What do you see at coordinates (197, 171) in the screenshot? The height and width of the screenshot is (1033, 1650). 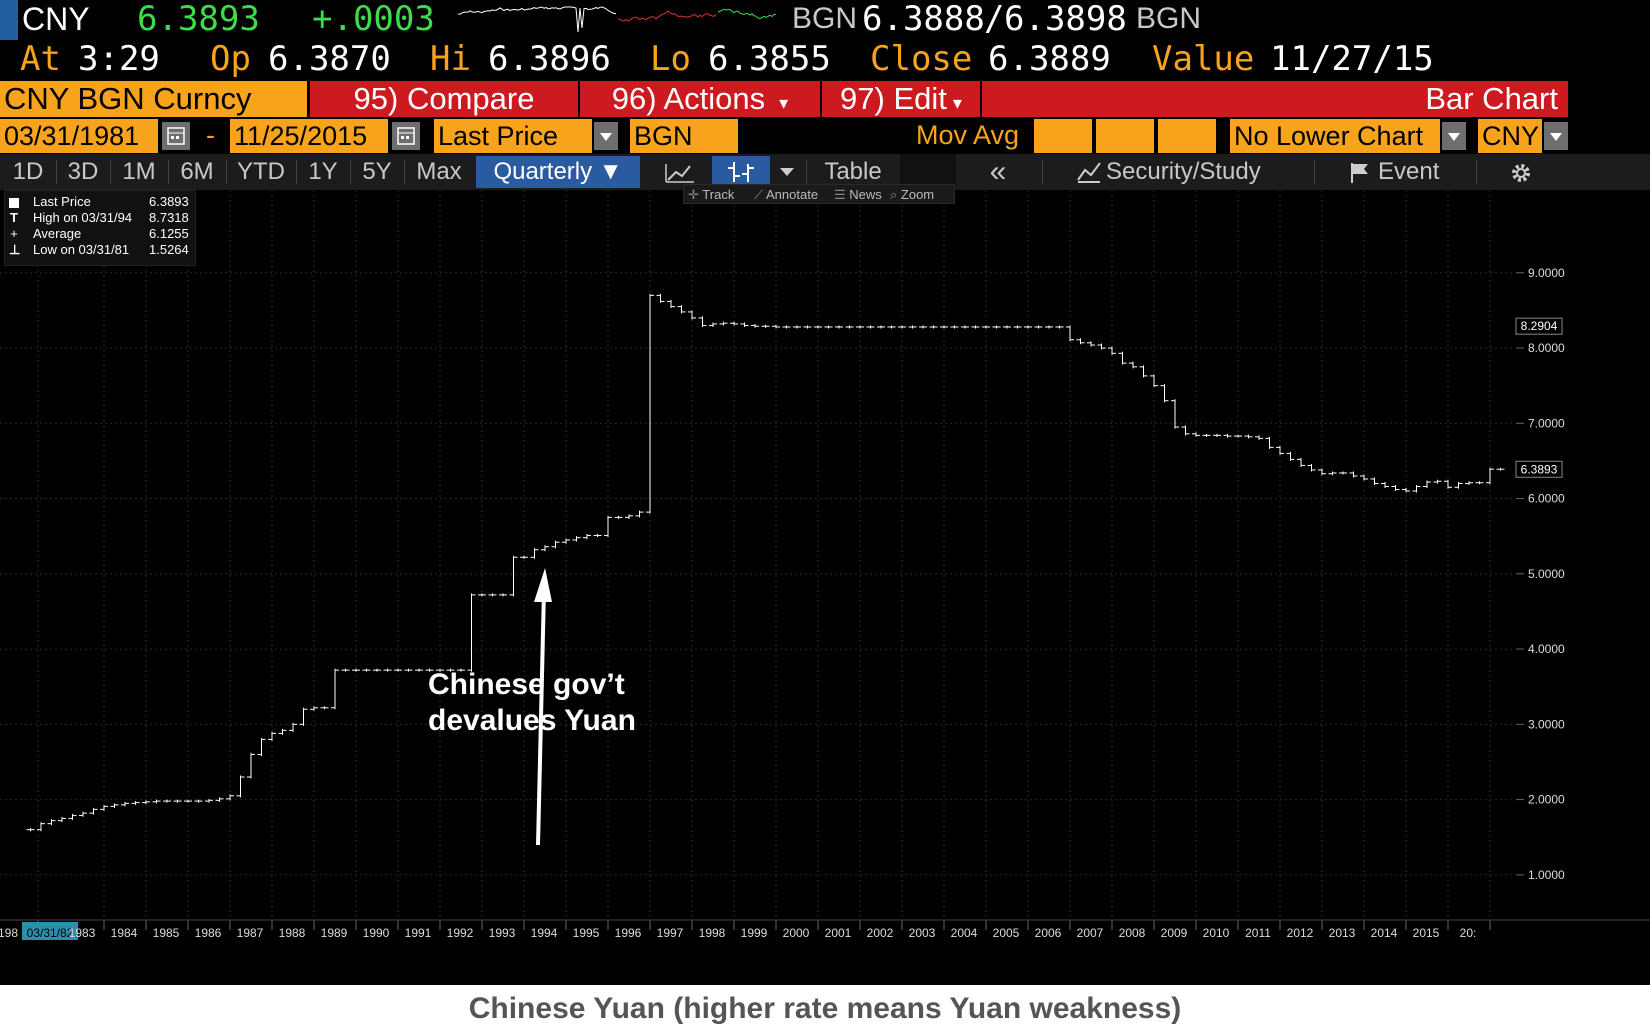 I see `tab-6m: 6M` at bounding box center [197, 171].